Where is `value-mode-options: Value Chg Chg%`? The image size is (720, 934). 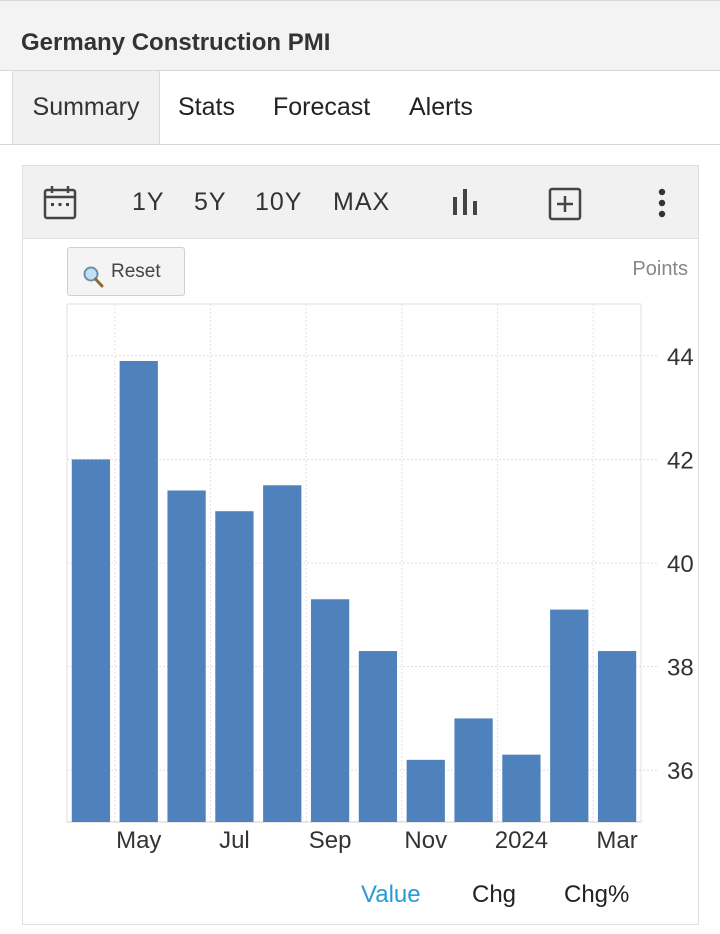 value-mode-options: Value Chg Chg% is located at coordinates (361, 887).